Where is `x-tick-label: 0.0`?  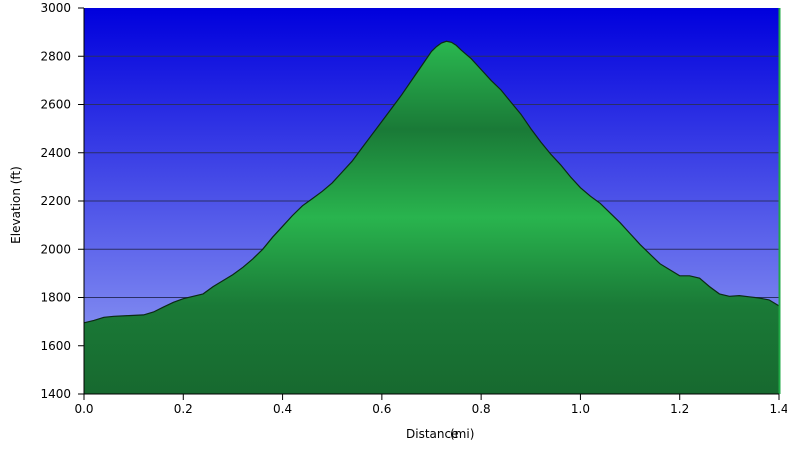
x-tick-label: 0.0 is located at coordinates (83, 409).